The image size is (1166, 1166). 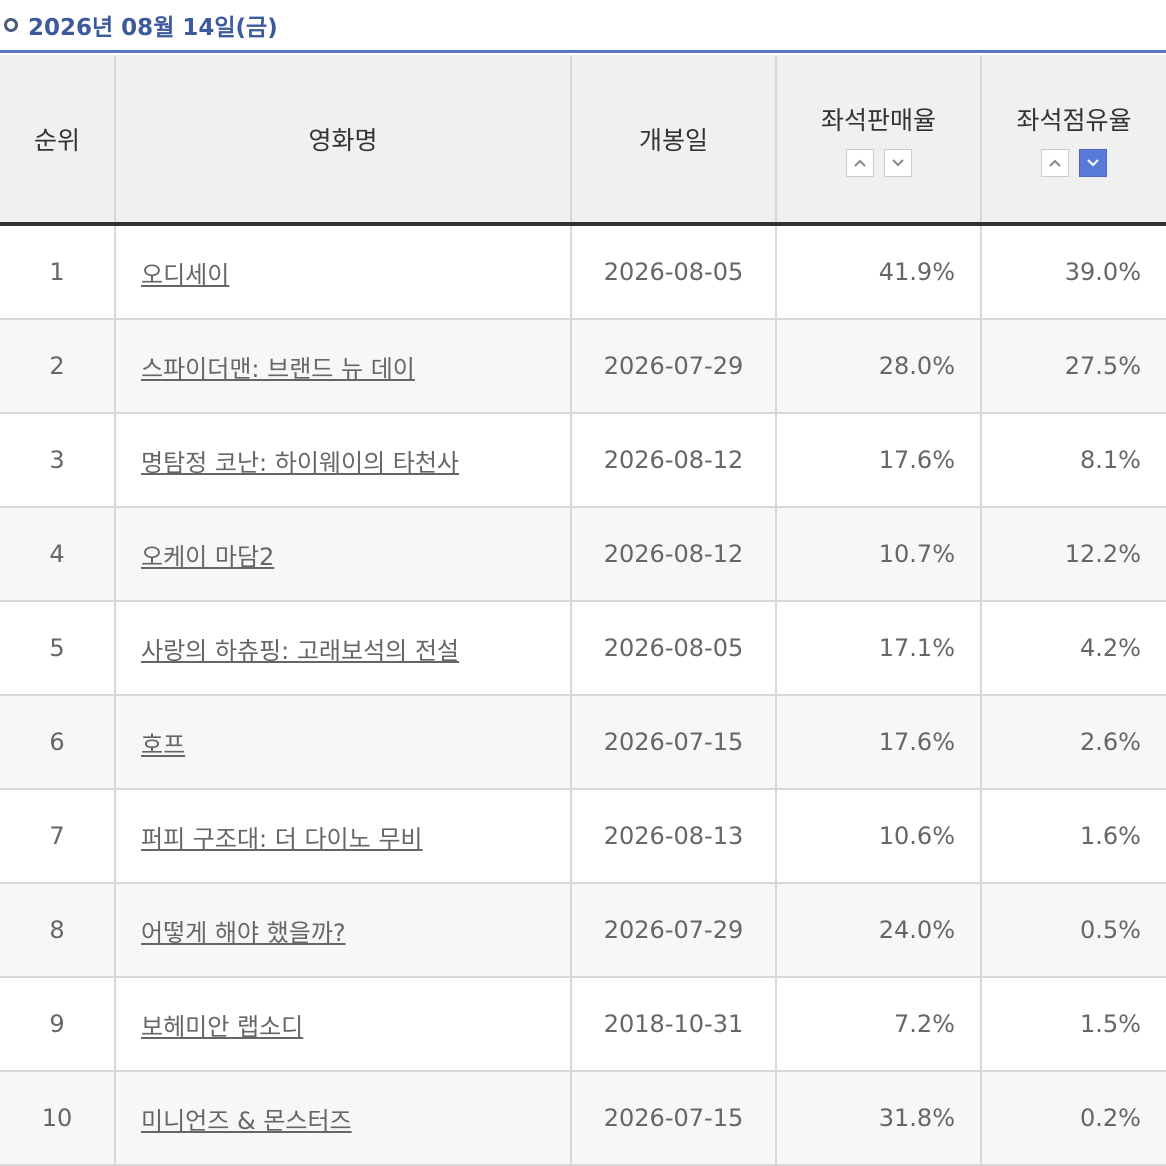 What do you see at coordinates (916, 930) in the screenshot?
I see `seat-sales-rate: 24.0%` at bounding box center [916, 930].